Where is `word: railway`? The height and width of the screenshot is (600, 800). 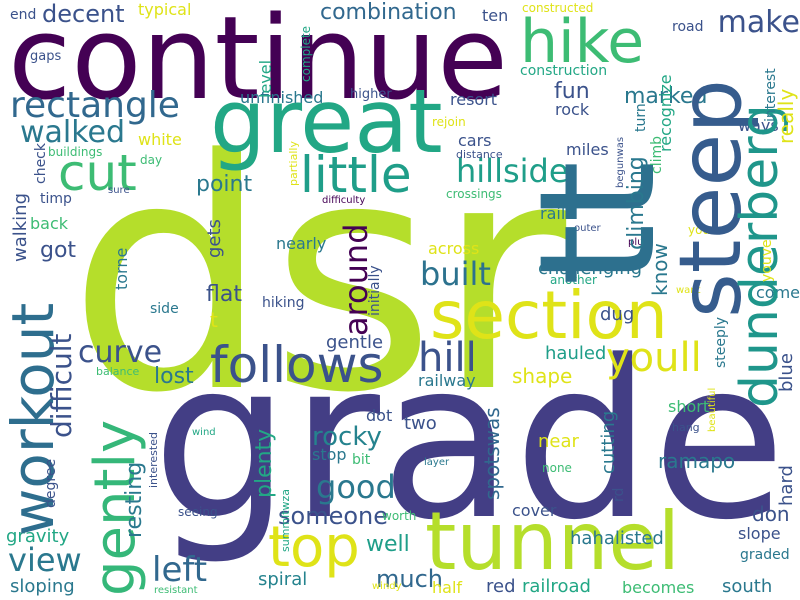 word: railway is located at coordinates (447, 380).